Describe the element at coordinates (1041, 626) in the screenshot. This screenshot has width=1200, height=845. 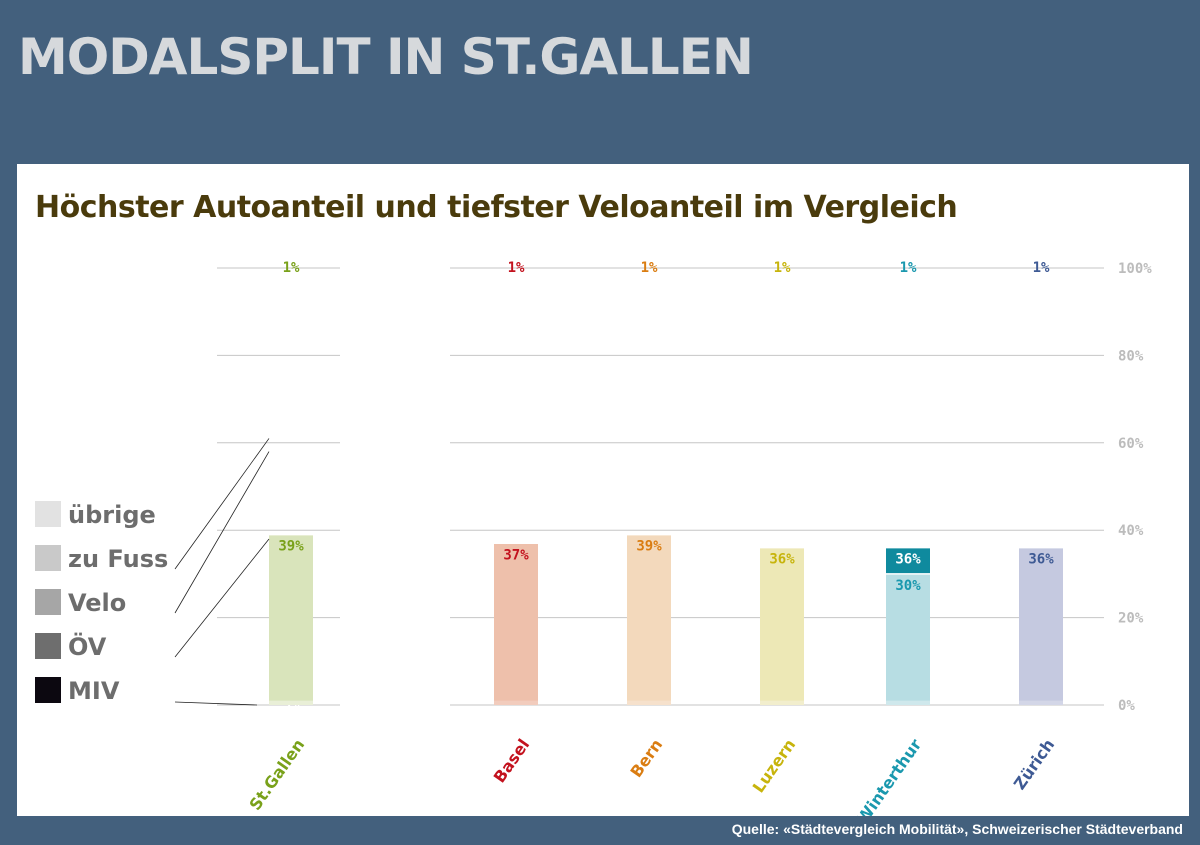
I see `bar-segment-zürich-zu-fuss` at that location.